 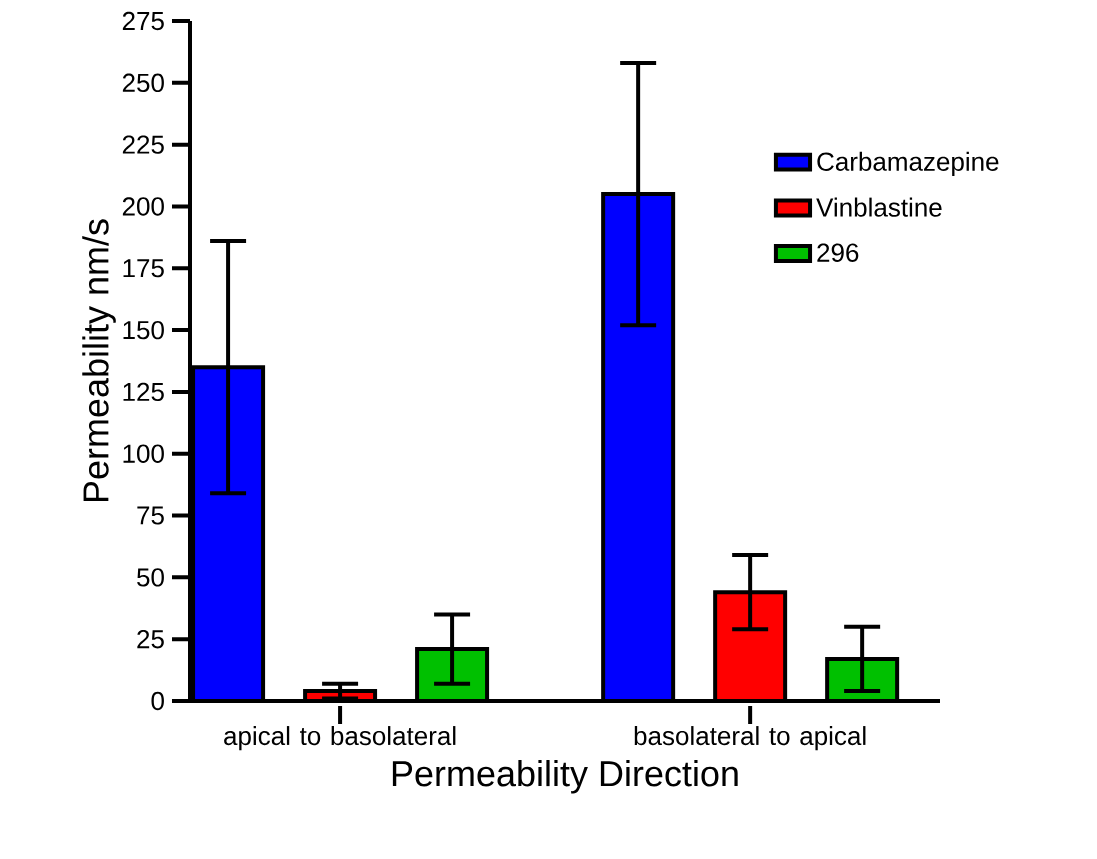 I want to click on legend-label: 296, so click(x=838, y=252).